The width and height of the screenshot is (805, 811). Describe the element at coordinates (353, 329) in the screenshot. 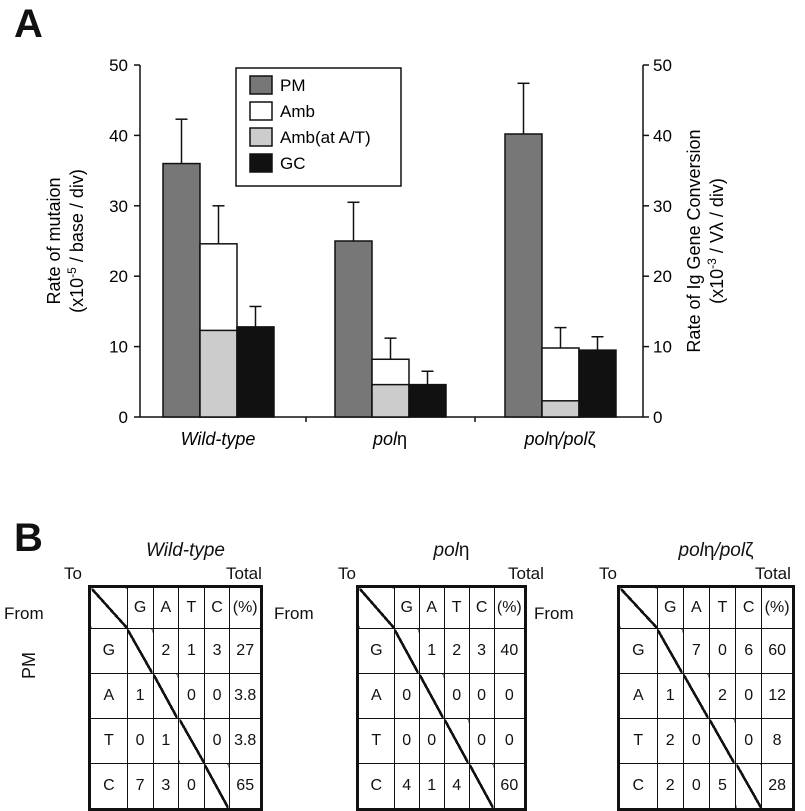

I see `bar-pm` at that location.